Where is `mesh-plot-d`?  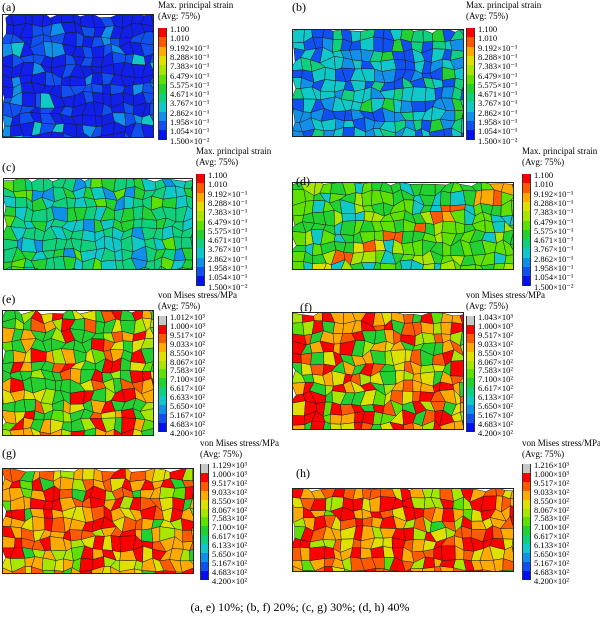 mesh-plot-d is located at coordinates (403, 226).